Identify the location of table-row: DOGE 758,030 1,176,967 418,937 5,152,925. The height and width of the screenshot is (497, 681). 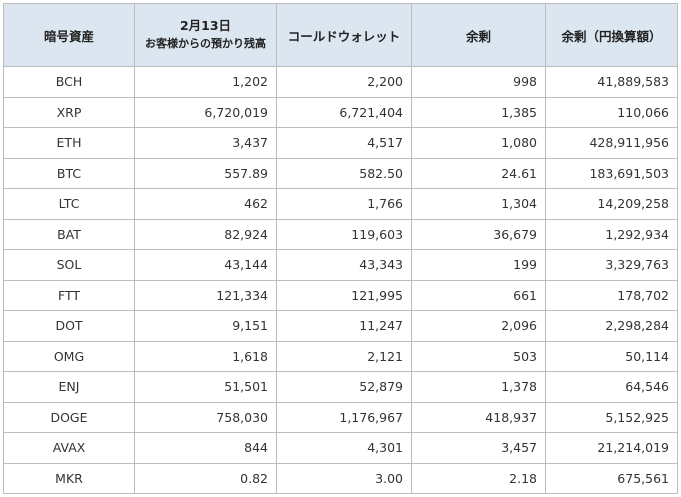
(340, 417).